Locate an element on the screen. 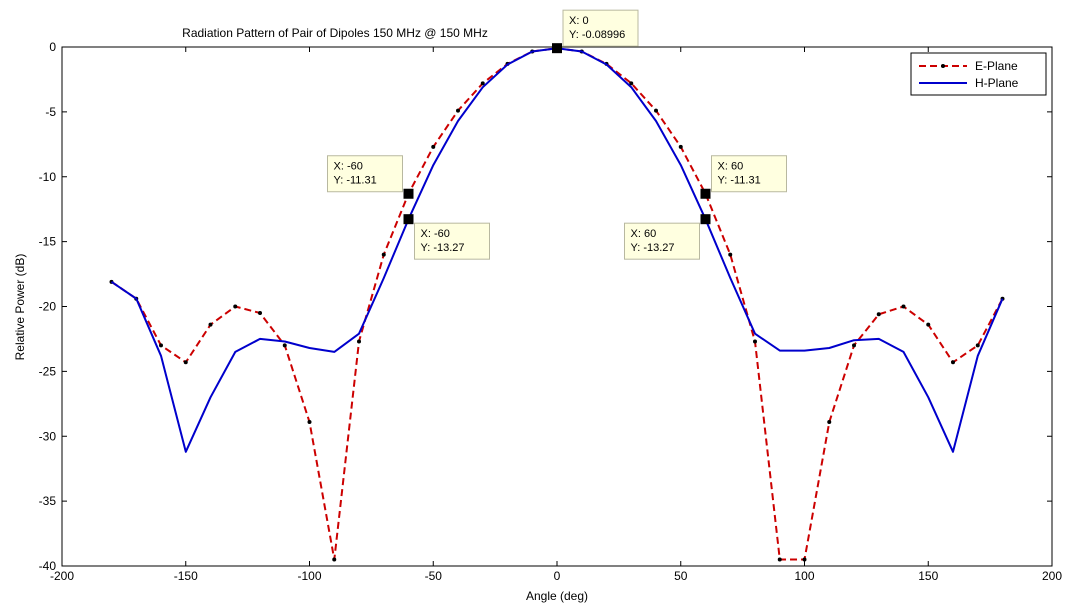  datatip: X: 0 Y: -0.08996 is located at coordinates (595, 31).